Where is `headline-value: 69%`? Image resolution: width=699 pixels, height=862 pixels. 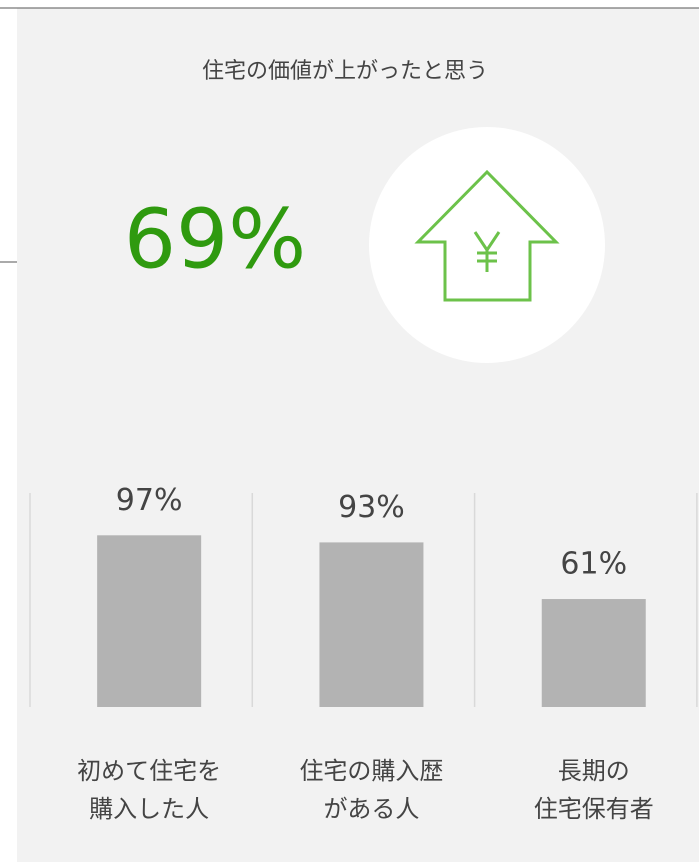 headline-value: 69% is located at coordinates (215, 239).